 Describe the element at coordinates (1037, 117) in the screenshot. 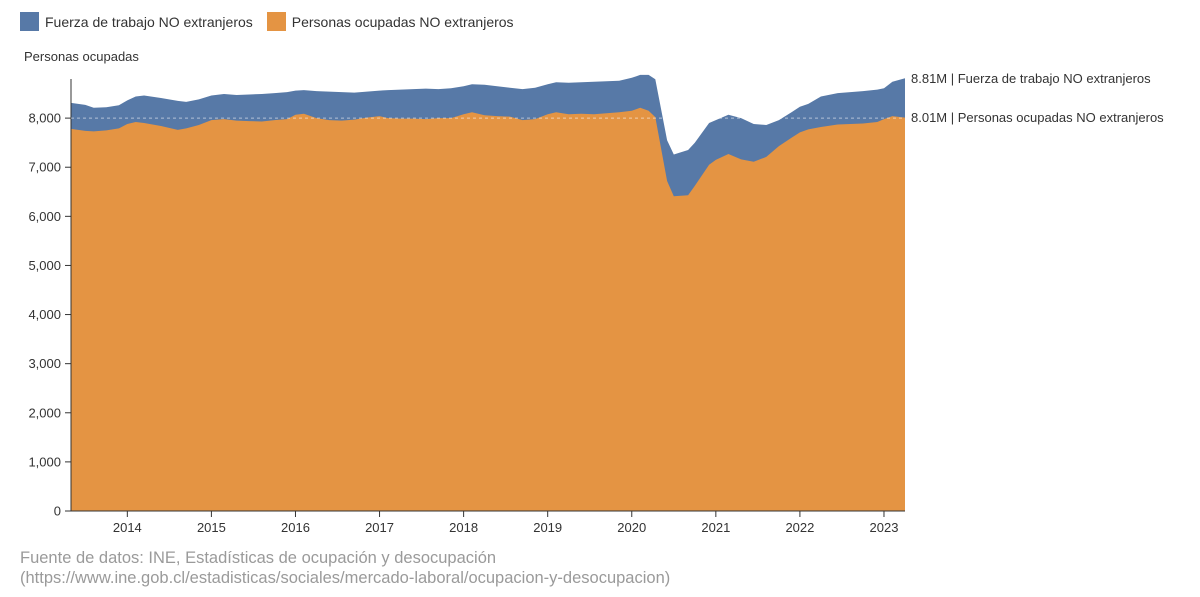

I see `end-label-ocupadas: 8.01M | Personas ocupadas NO extranjeros` at that location.